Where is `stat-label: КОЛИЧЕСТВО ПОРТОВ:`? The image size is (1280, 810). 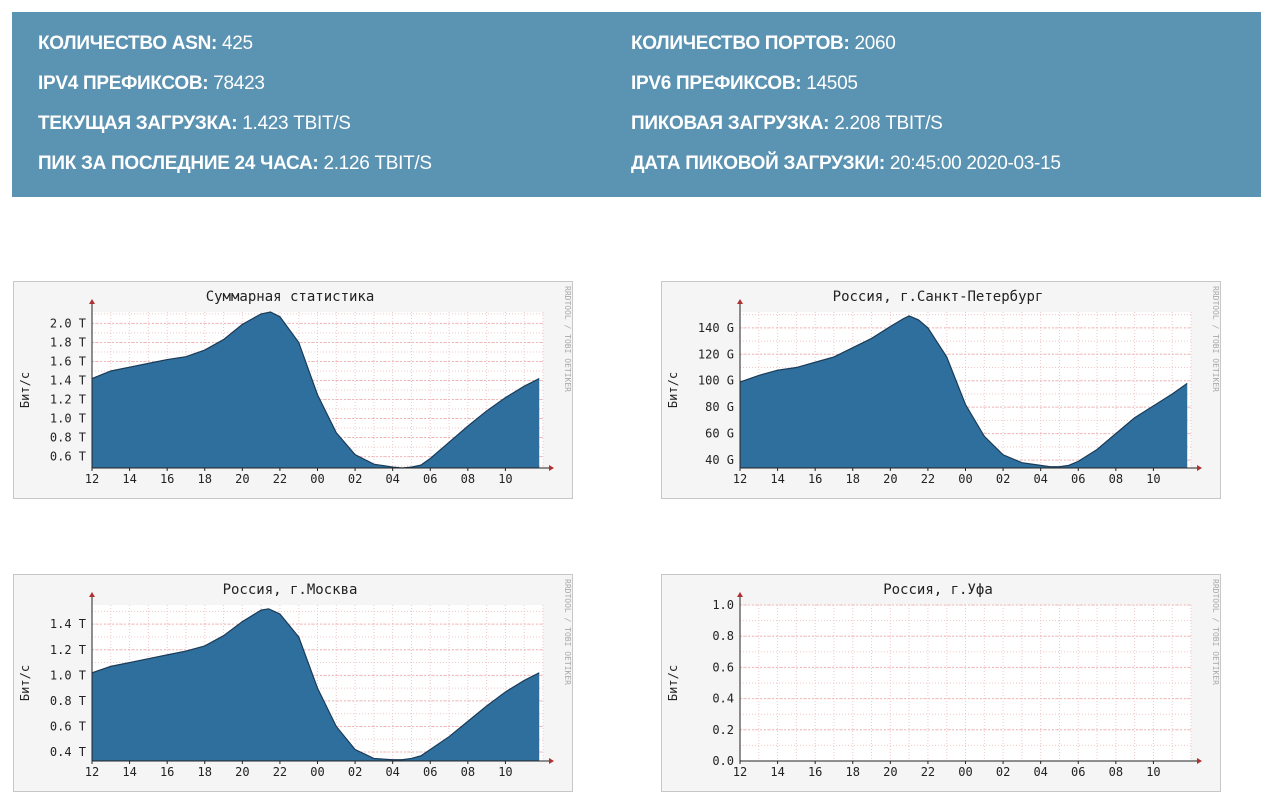
stat-label: КОЛИЧЕСТВО ПОРТОВ: is located at coordinates (740, 43).